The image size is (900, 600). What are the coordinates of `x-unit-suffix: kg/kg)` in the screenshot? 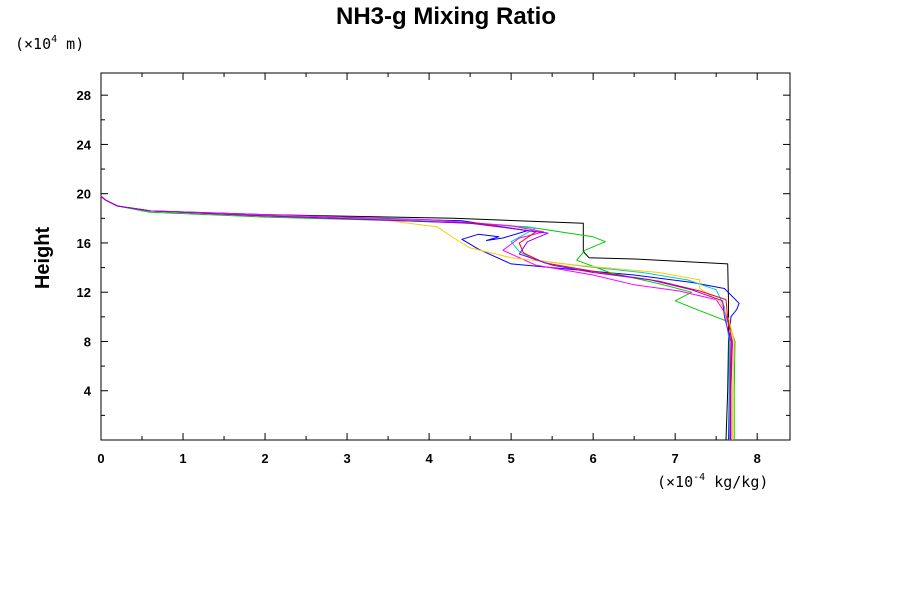 It's located at (736, 482).